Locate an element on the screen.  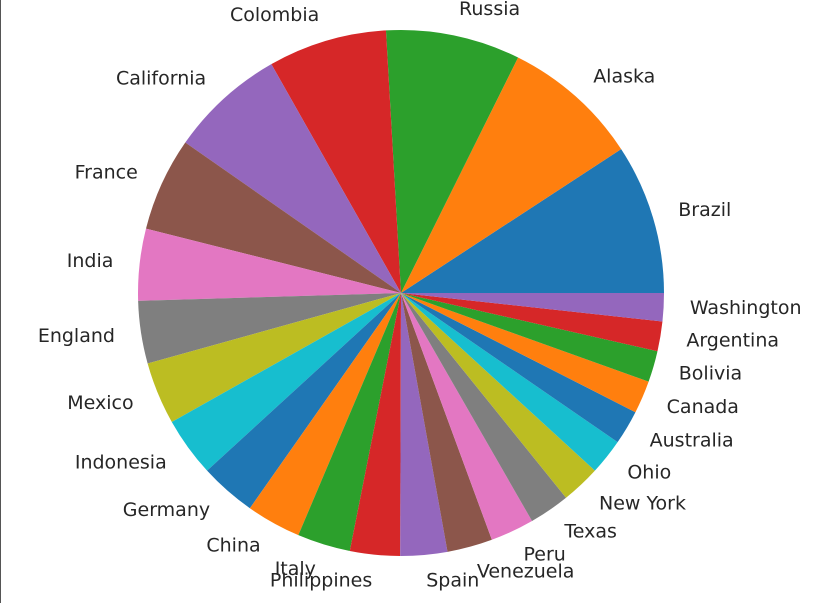
pie-label-england: England is located at coordinates (76, 336).